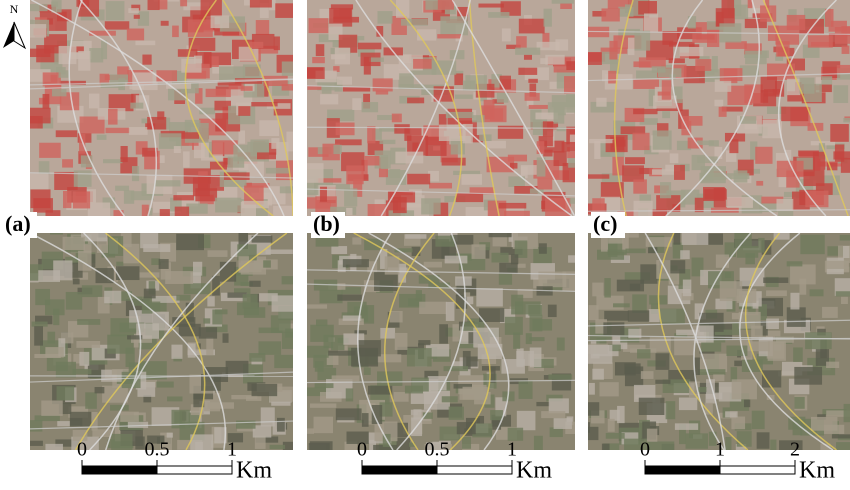 This screenshot has width=850, height=490. I want to click on scale-bar-white, so click(474, 470).